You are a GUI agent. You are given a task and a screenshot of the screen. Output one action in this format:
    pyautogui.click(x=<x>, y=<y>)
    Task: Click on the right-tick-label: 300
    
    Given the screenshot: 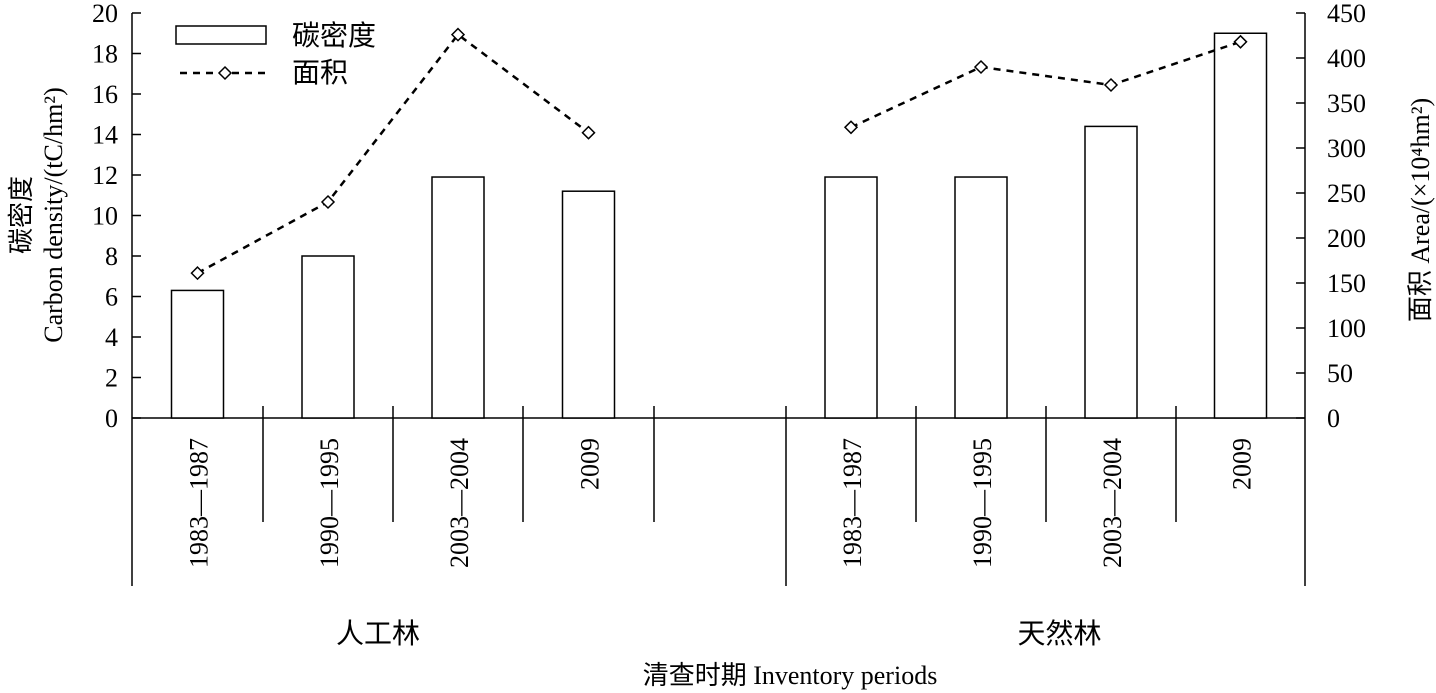 What is the action you would take?
    pyautogui.click(x=1346, y=148)
    